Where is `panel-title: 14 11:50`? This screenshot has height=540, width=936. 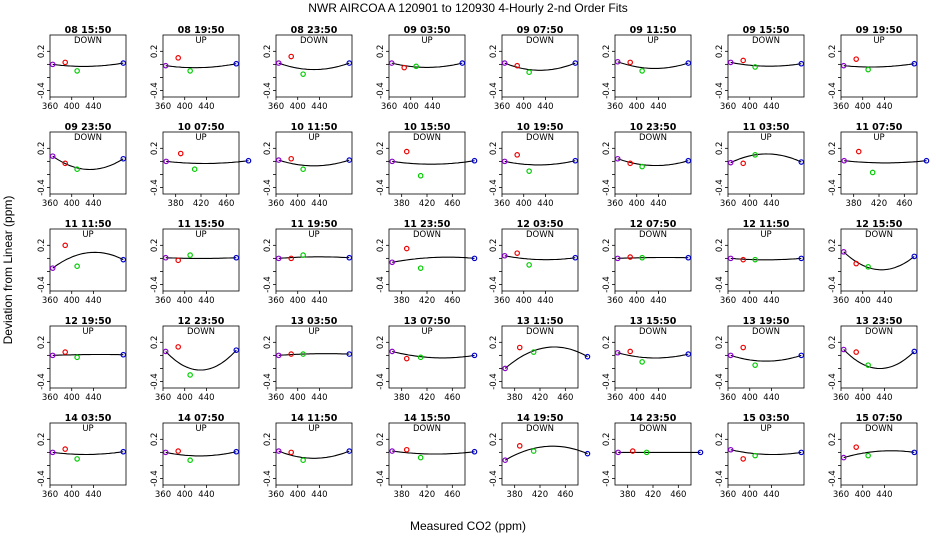
panel-title: 14 11:50 is located at coordinates (314, 418).